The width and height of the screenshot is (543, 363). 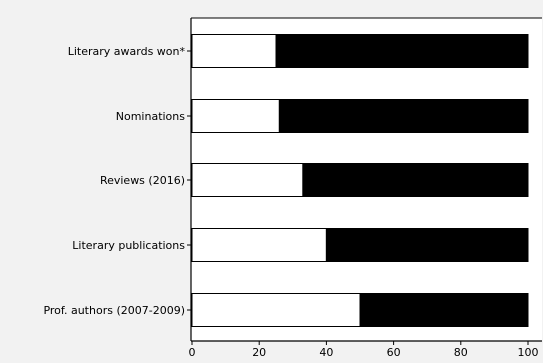 What do you see at coordinates (127, 51) in the screenshot?
I see `category-label-literary-awards-won: Literary awards won*` at bounding box center [127, 51].